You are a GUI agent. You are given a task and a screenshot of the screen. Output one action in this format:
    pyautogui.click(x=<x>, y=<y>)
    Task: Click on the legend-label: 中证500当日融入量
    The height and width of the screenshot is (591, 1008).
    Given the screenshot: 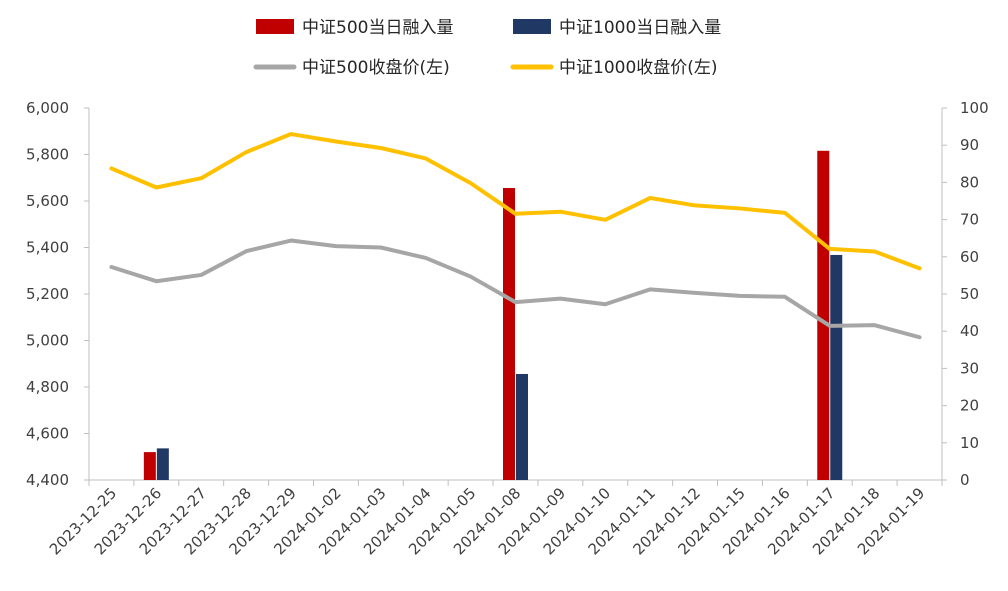 What is the action you would take?
    pyautogui.click(x=377, y=28)
    